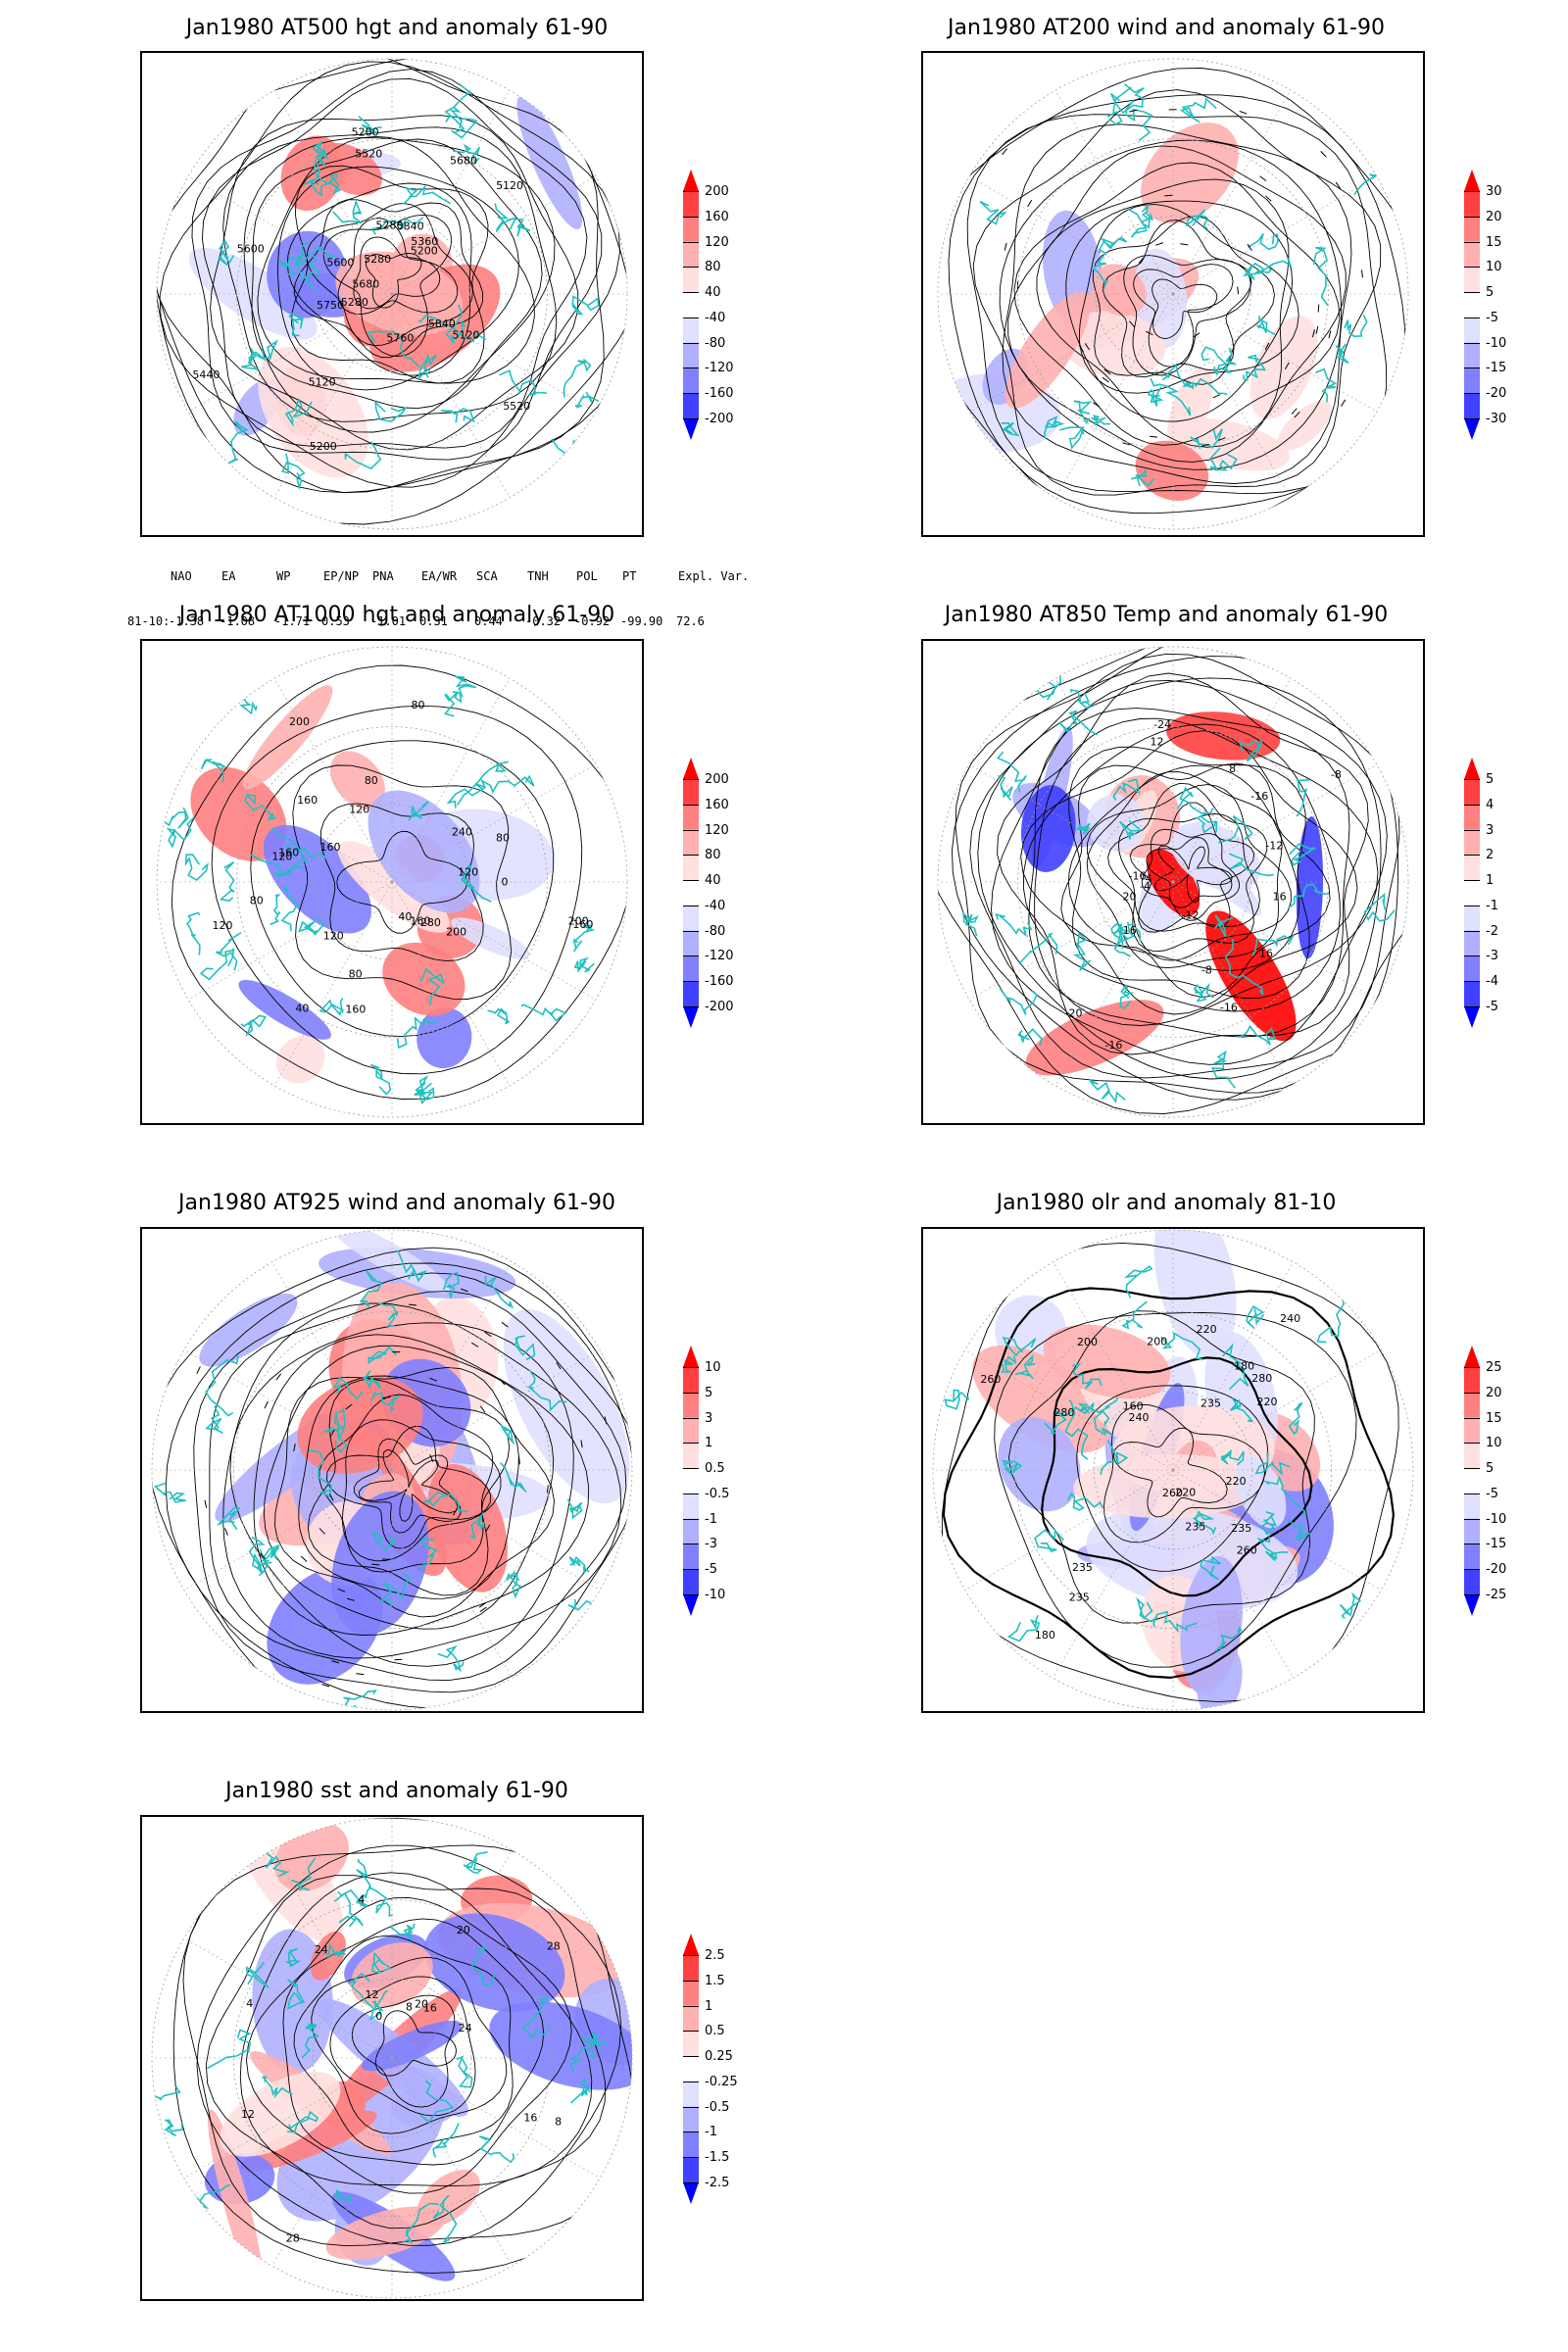  I want to click on colorbar-graphic, so click(691, 305).